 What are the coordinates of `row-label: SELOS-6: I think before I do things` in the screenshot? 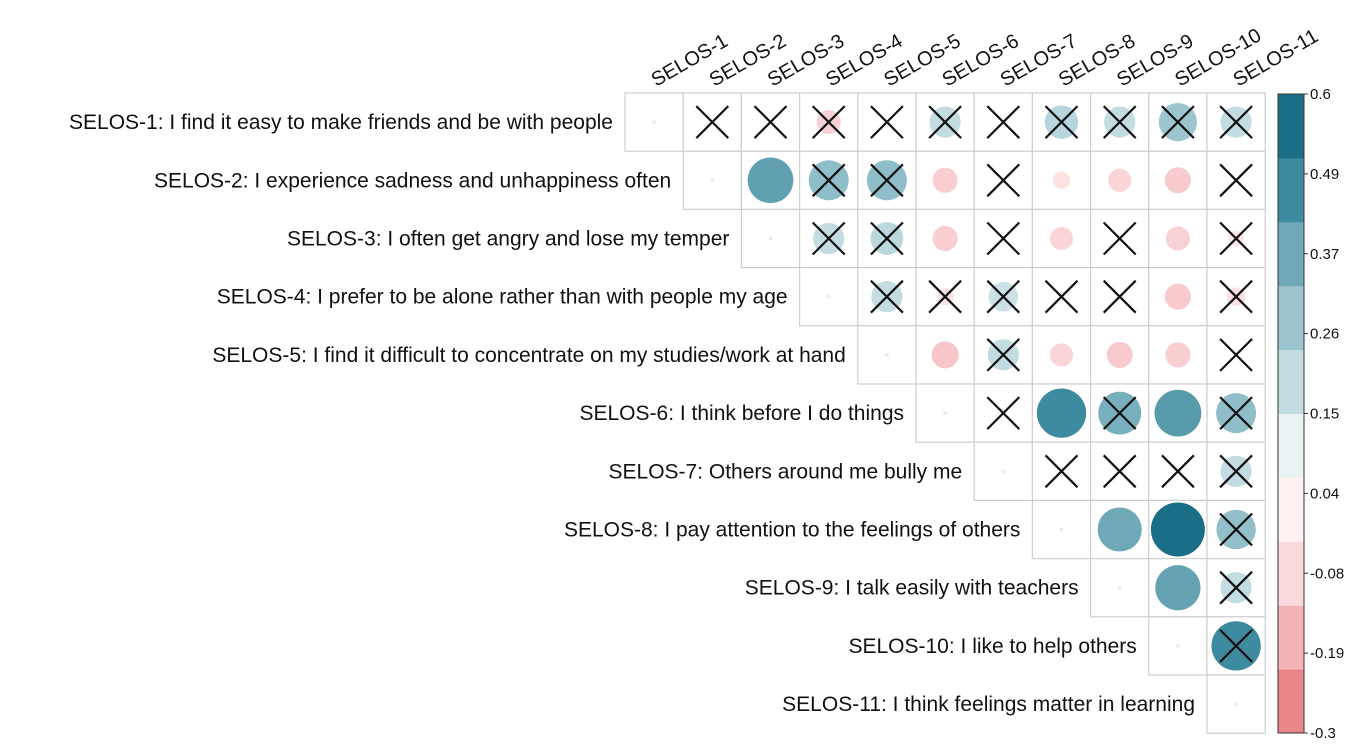 It's located at (741, 413).